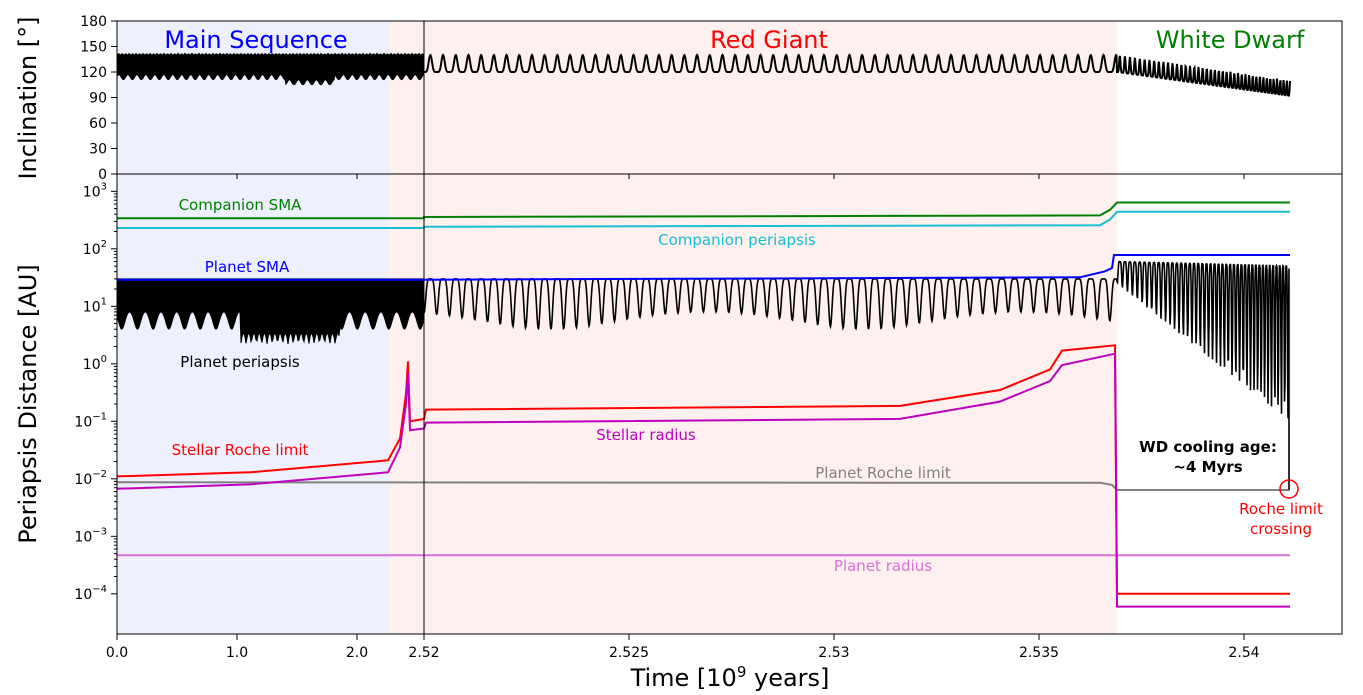 The width and height of the screenshot is (1363, 695). Describe the element at coordinates (646, 435) in the screenshot. I see `series-label-stellar-radius: Stellar radius` at that location.